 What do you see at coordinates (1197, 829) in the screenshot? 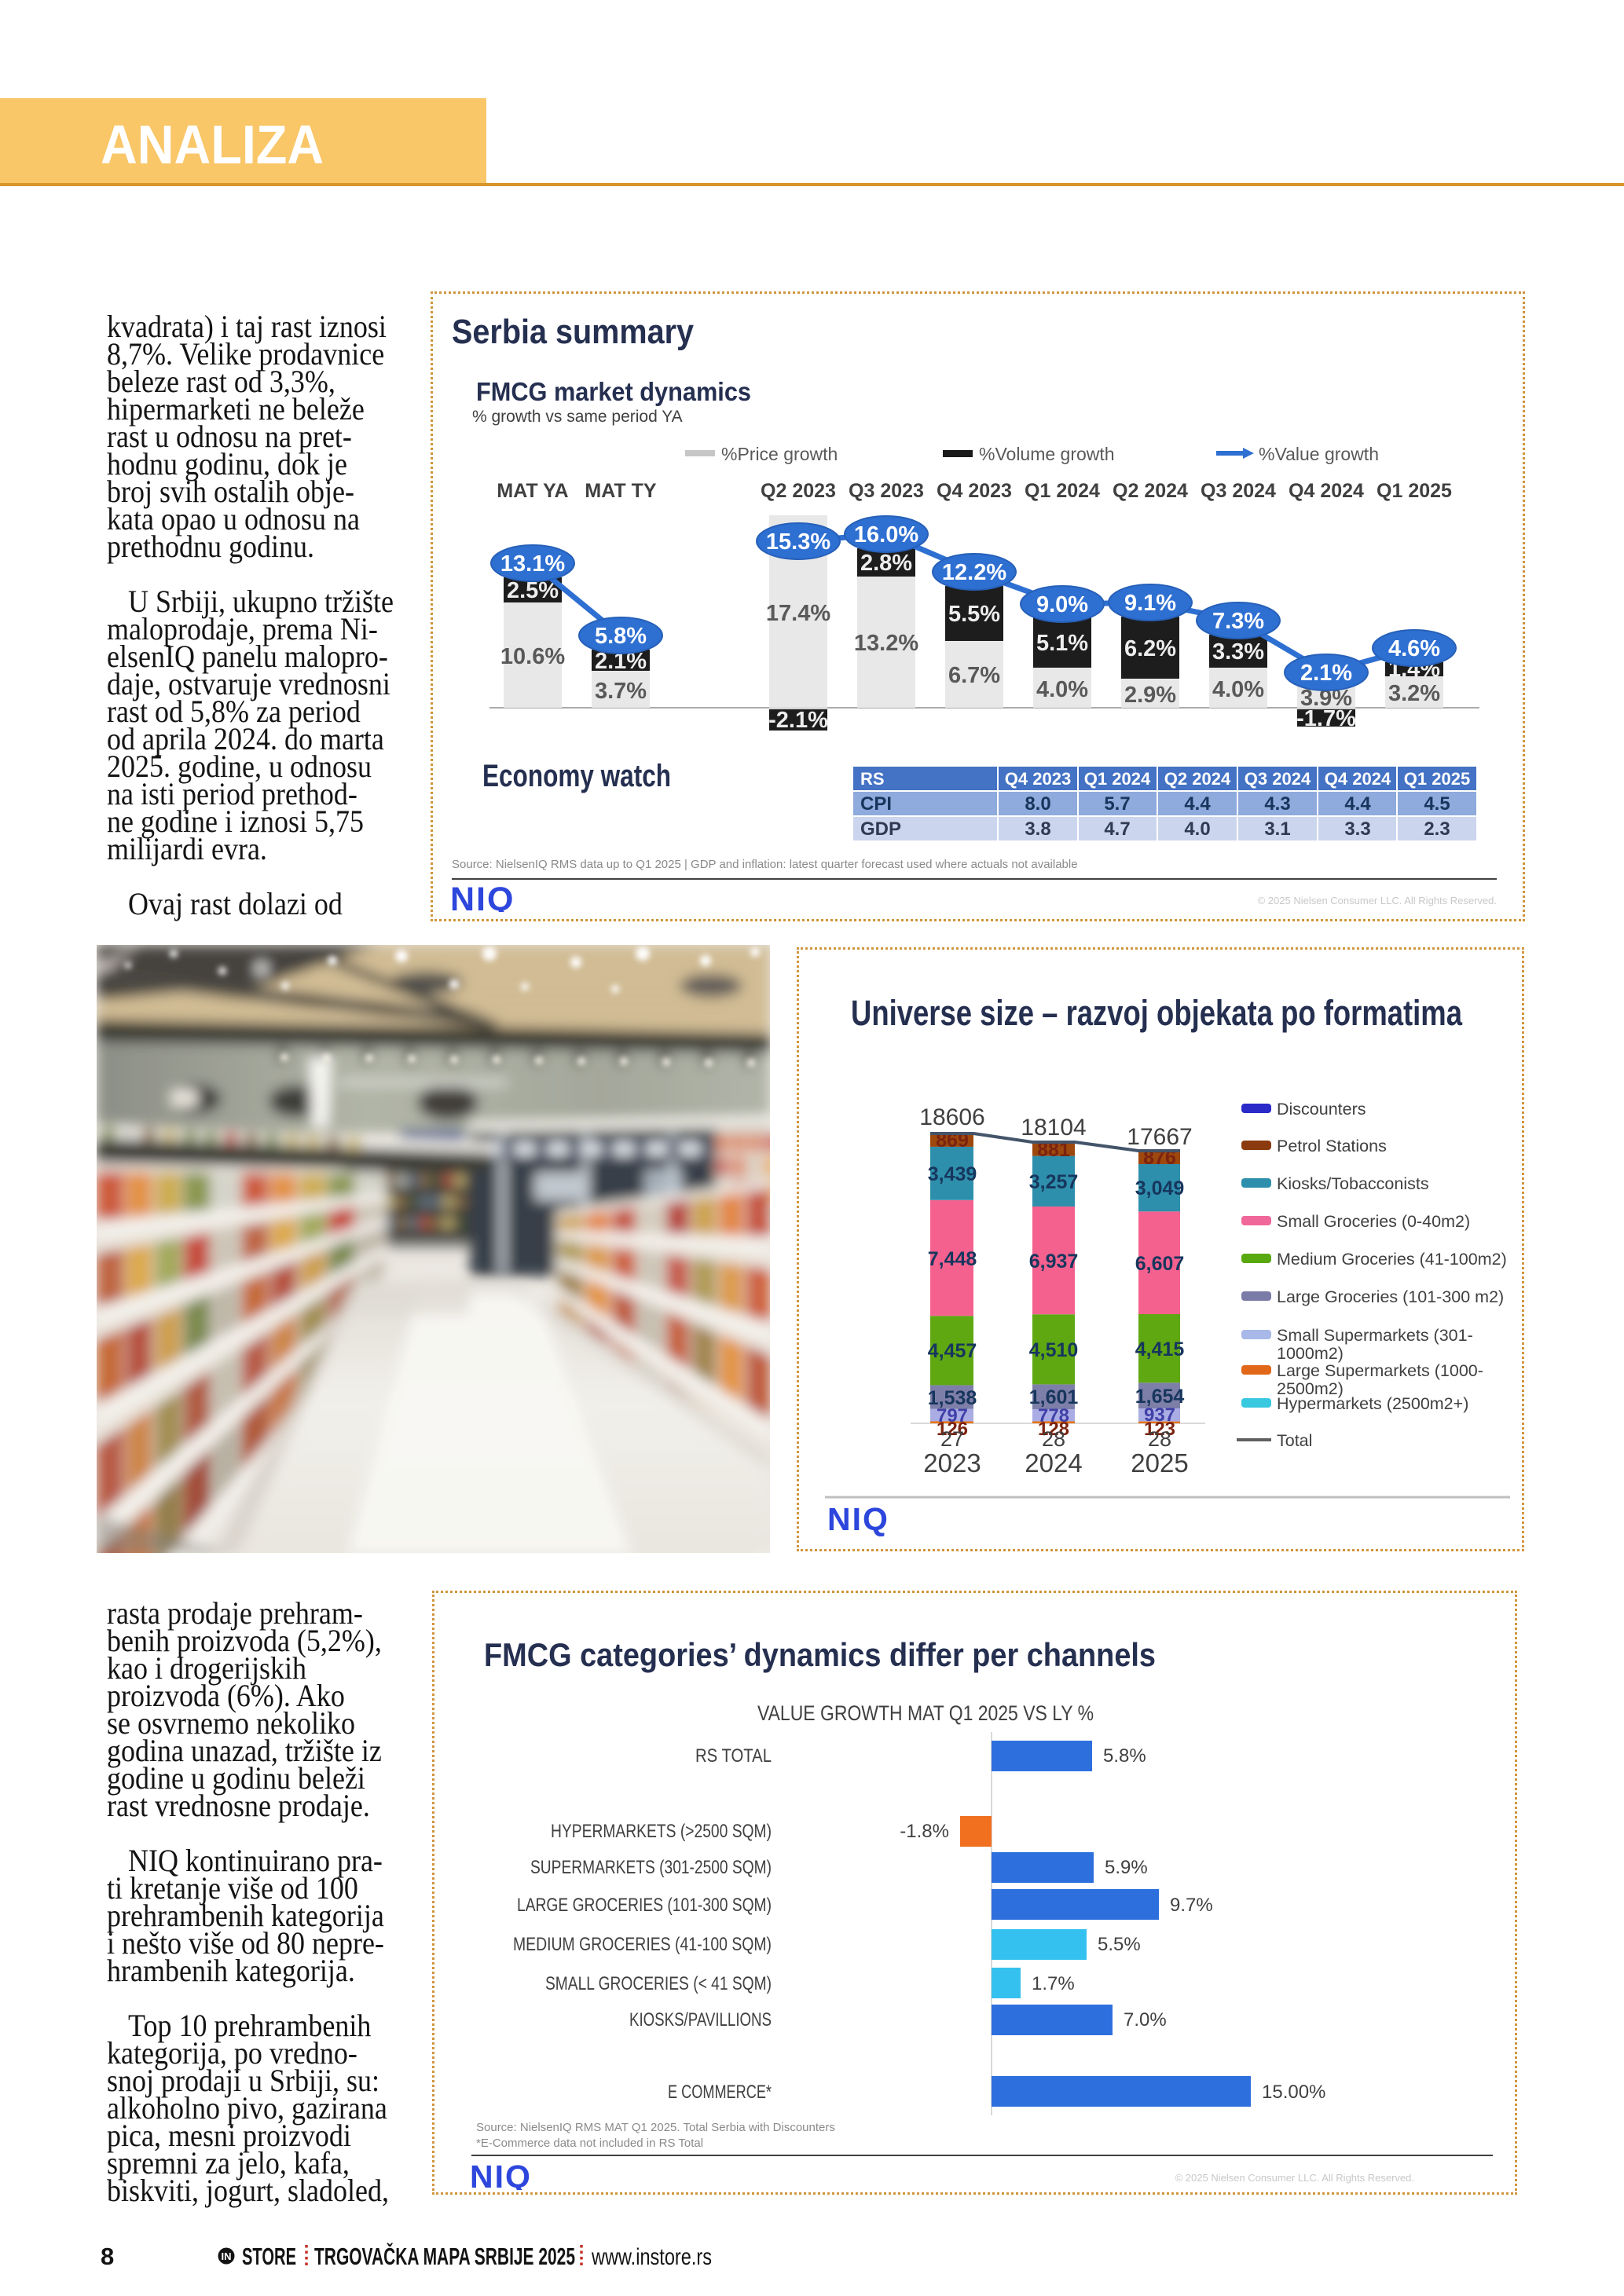
I see `svg-text: 4.0` at bounding box center [1197, 829].